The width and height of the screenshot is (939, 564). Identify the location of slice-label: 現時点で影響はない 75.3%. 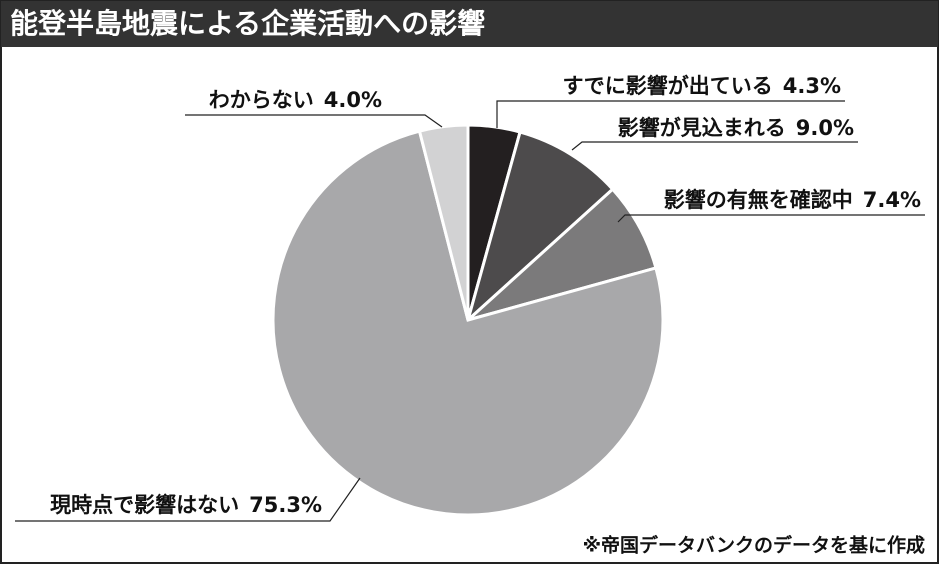
(186, 505).